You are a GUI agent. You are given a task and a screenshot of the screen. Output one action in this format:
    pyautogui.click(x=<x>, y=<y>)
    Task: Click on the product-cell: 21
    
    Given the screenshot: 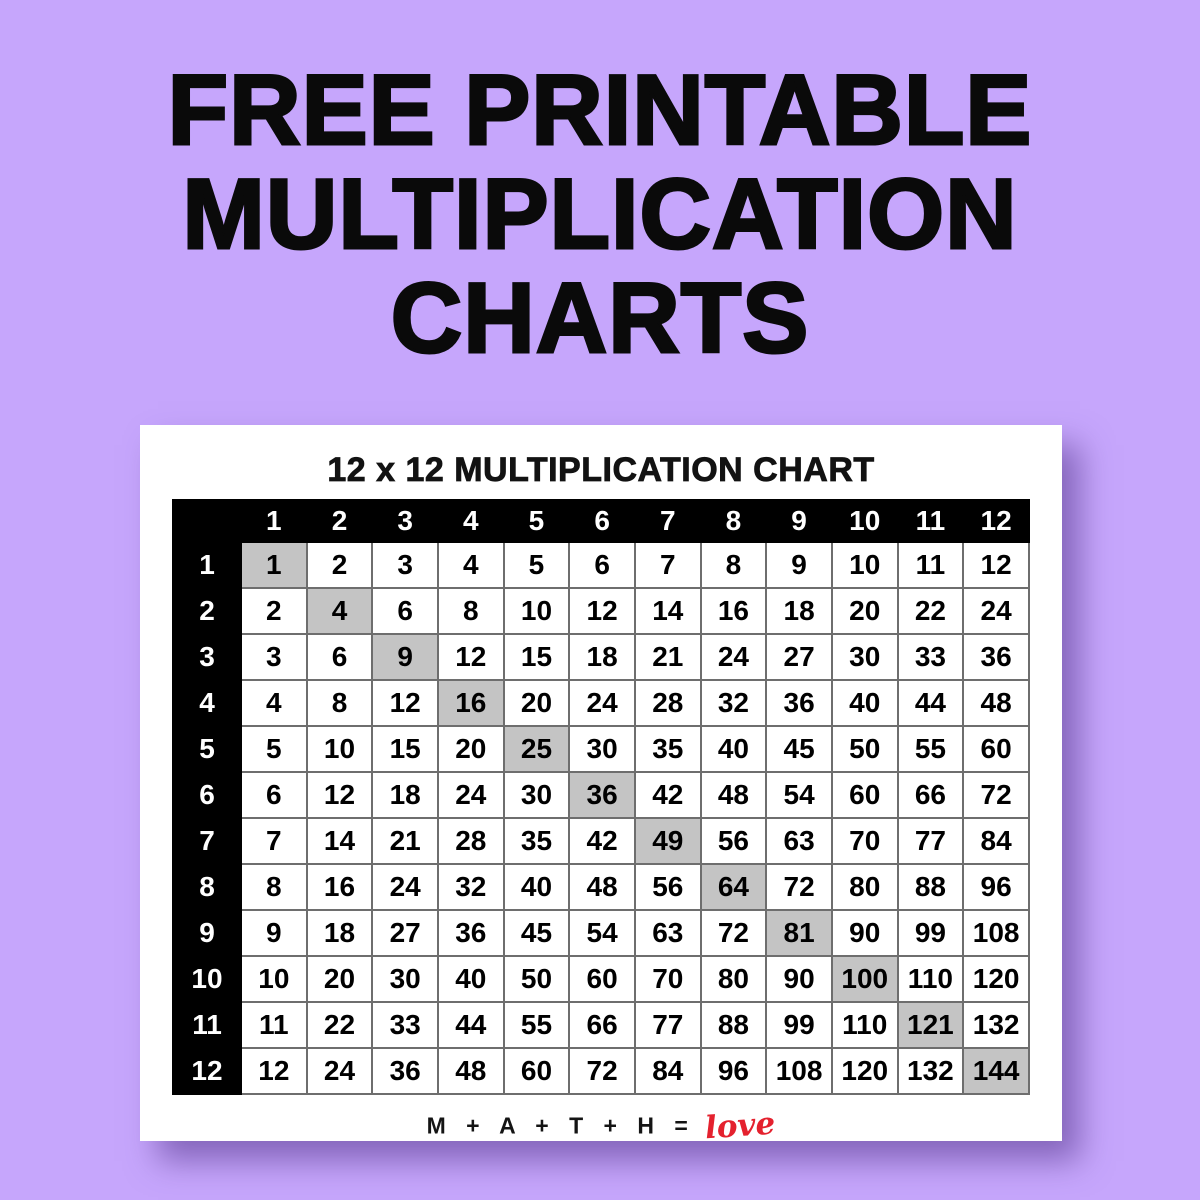 What is the action you would take?
    pyautogui.click(x=667, y=657)
    